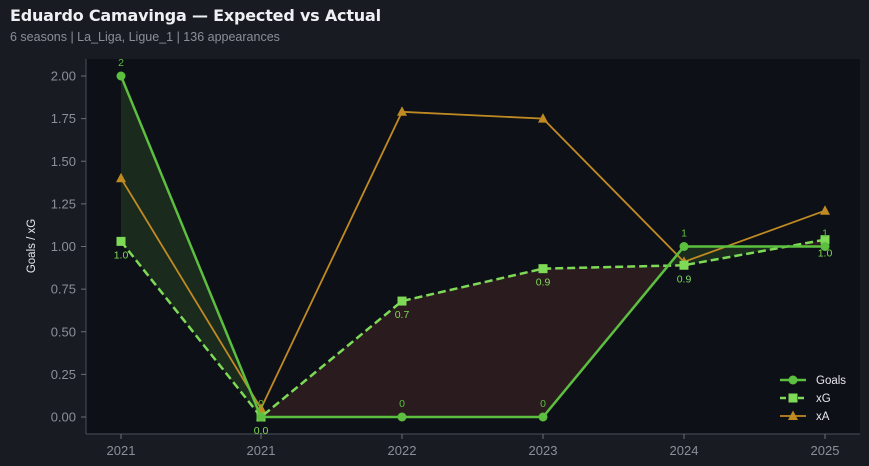 The width and height of the screenshot is (869, 466). I want to click on legend-item-goals: Goals, so click(813, 381).